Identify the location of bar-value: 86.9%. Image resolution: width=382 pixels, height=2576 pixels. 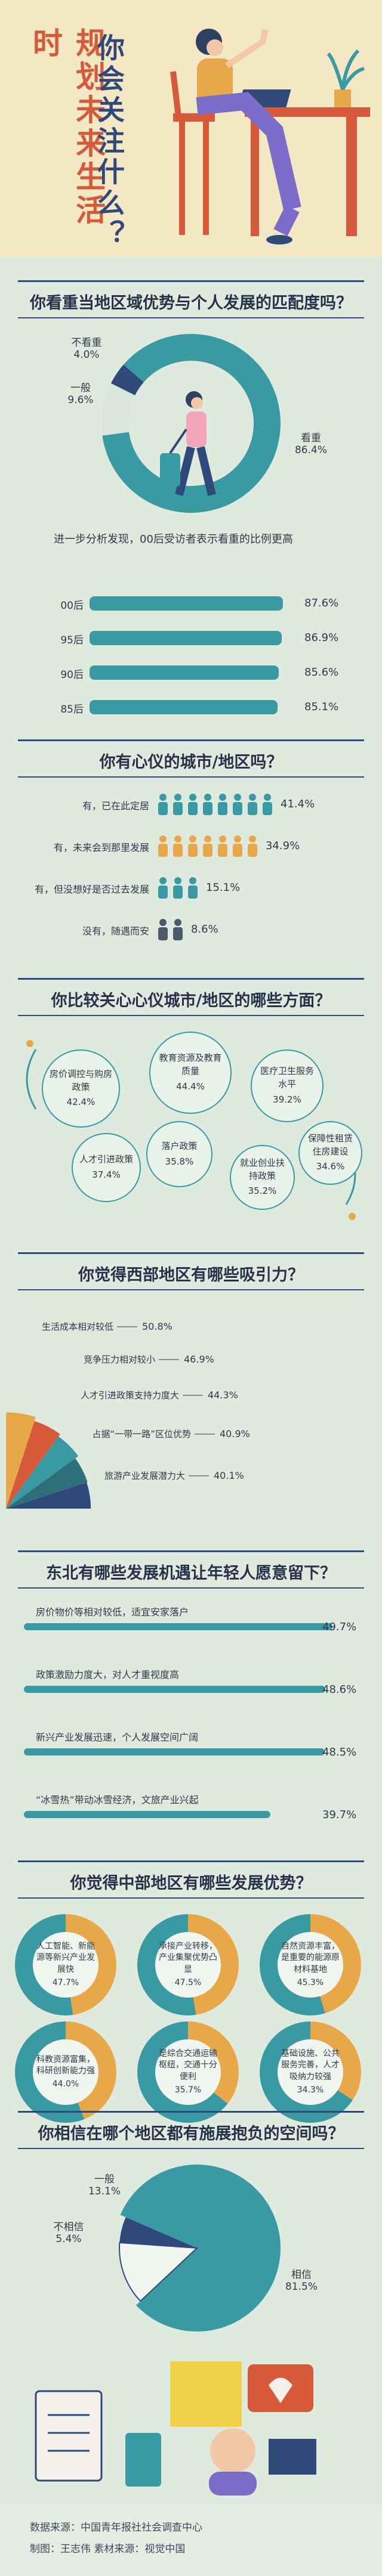
(322, 637).